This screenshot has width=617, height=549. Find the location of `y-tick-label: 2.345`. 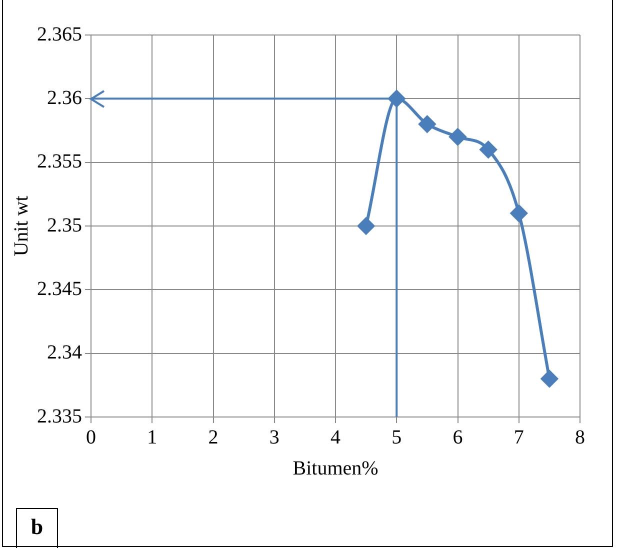

y-tick-label: 2.345 is located at coordinates (59, 289).